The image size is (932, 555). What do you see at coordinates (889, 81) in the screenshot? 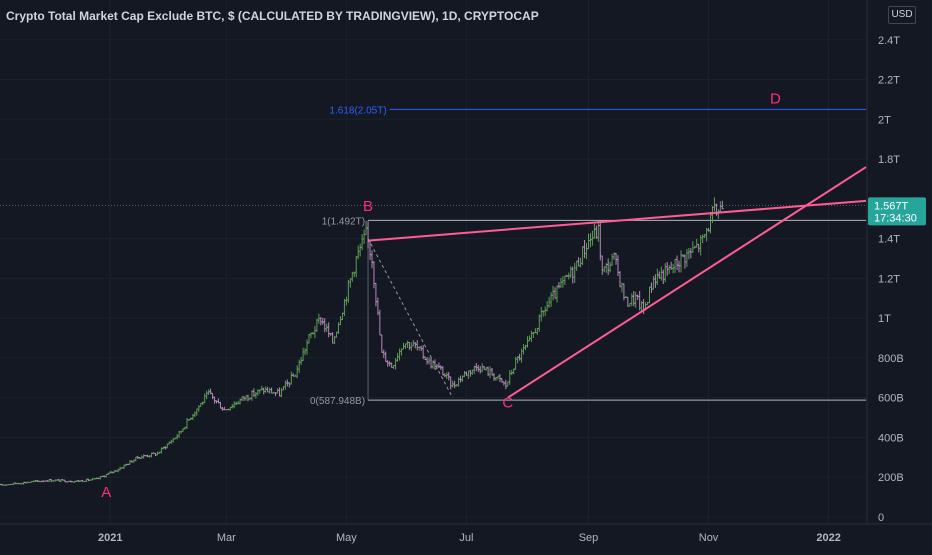
I see `price-tick-label: 2.2T` at bounding box center [889, 81].